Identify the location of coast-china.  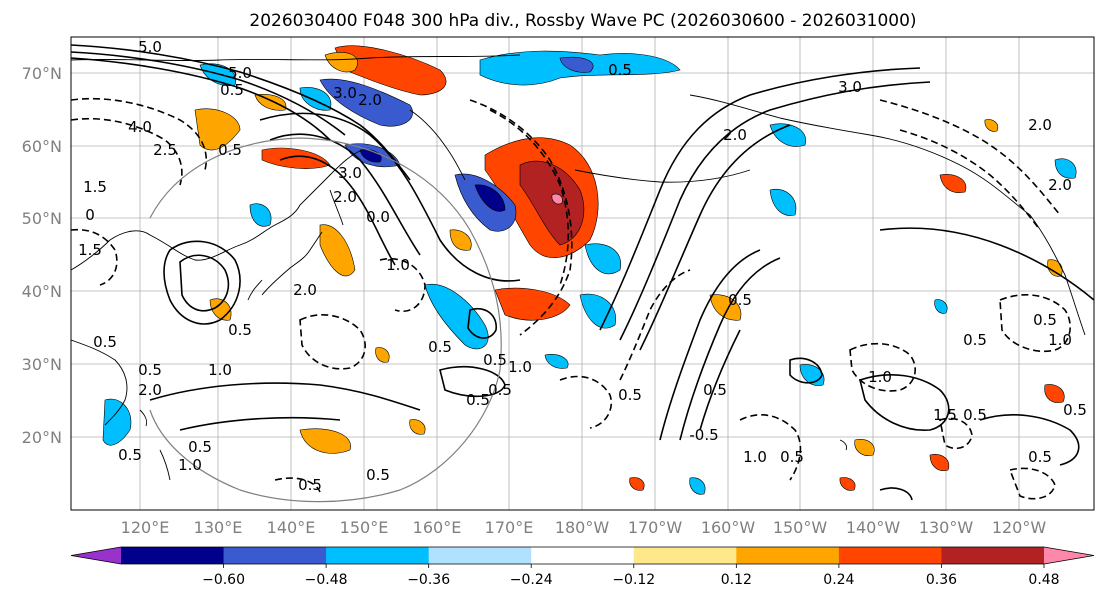
(99, 382).